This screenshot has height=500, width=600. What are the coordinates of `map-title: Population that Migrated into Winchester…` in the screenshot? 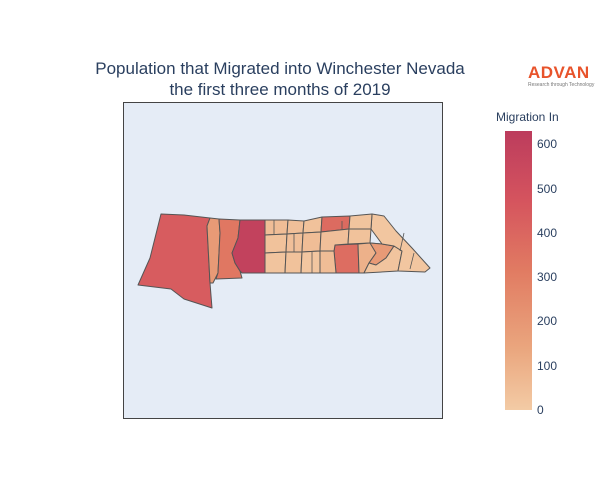 It's located at (280, 79).